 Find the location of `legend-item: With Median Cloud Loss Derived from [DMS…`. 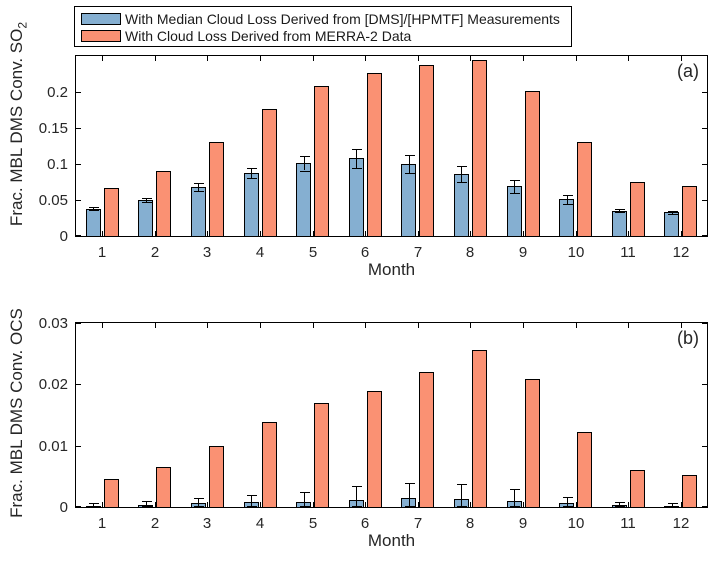

legend-item: With Median Cloud Loss Derived from [DMS… is located at coordinates (323, 18).